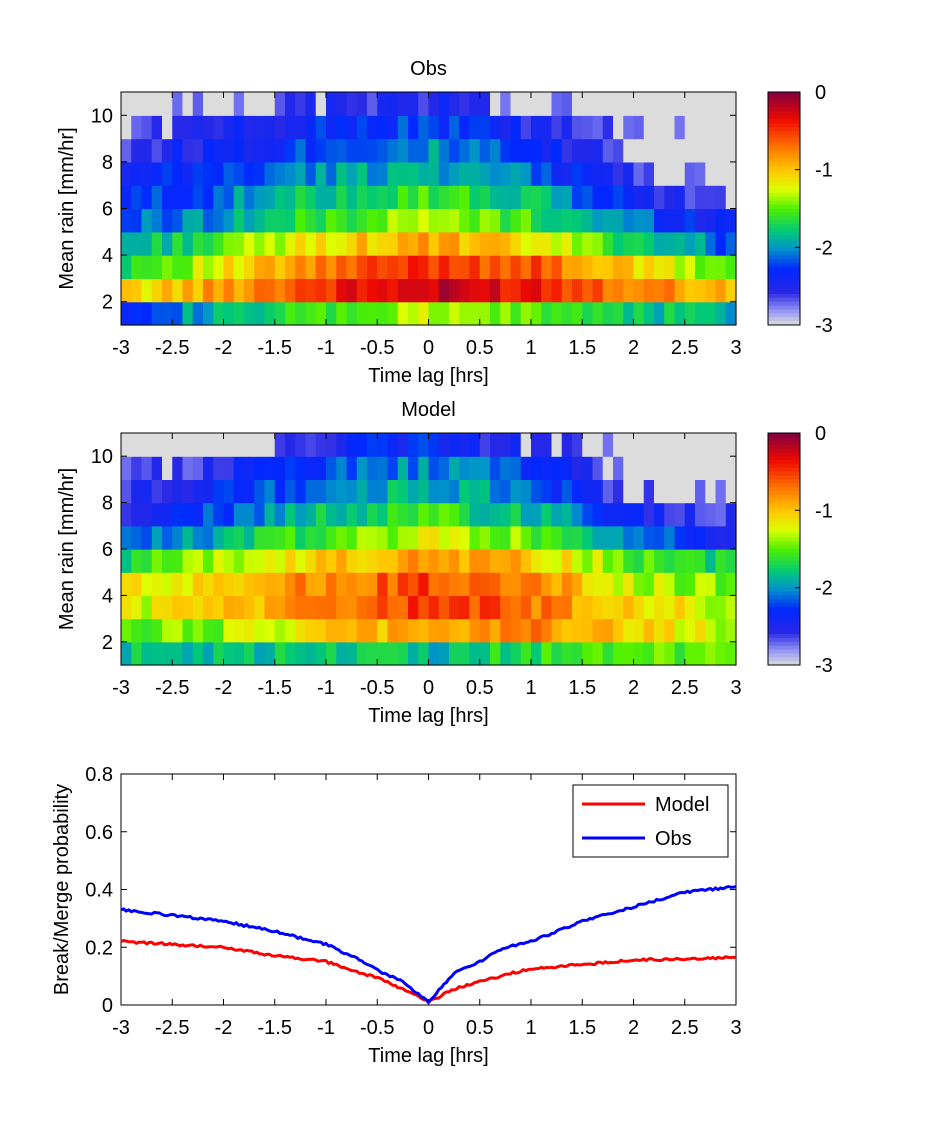  I want to click on x-tick-label: 0, so click(428, 1028).